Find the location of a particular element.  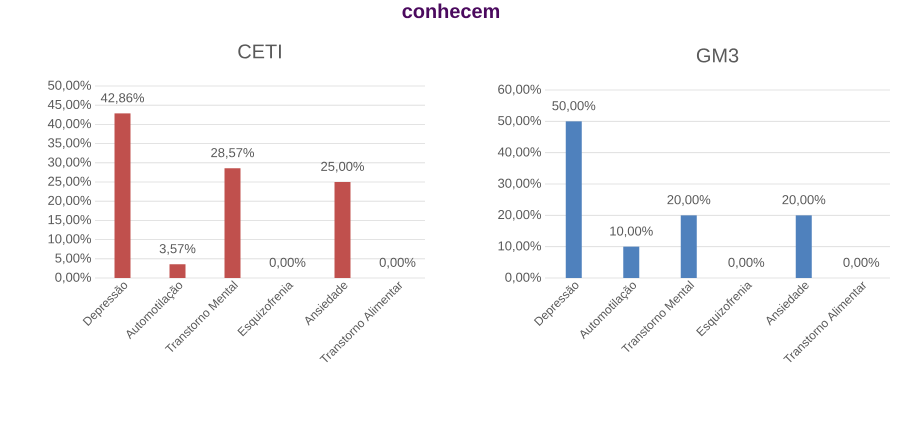

y-tick-label: 15,00% is located at coordinates (70, 220).